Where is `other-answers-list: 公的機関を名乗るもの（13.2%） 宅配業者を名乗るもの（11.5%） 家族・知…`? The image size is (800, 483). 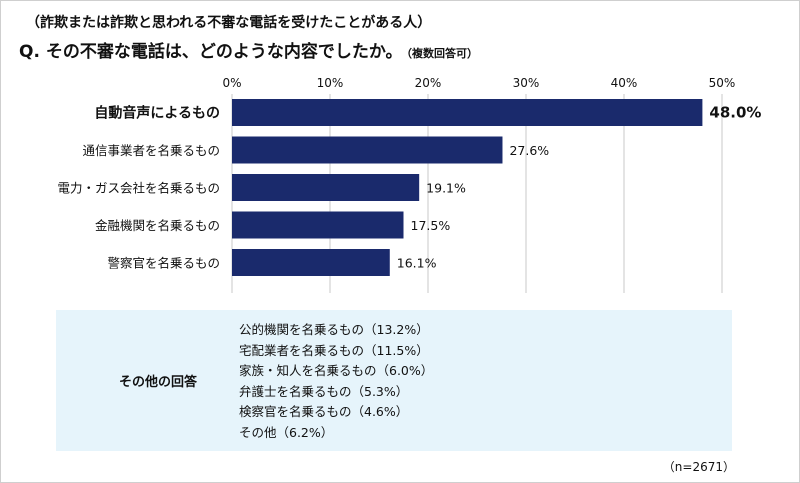
other-answers-list: 公的機関を名乗るもの（13.2%） 宅配業者を名乗るもの（11.5%） 家族・知… is located at coordinates (336, 381).